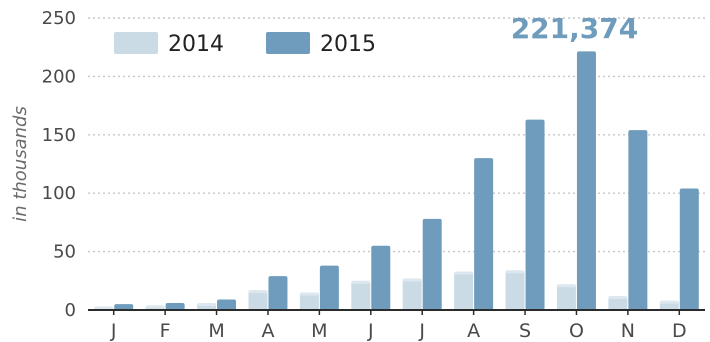 The height and width of the screenshot is (342, 710). What do you see at coordinates (679, 331) in the screenshot?
I see `x-tick-label: D` at bounding box center [679, 331].